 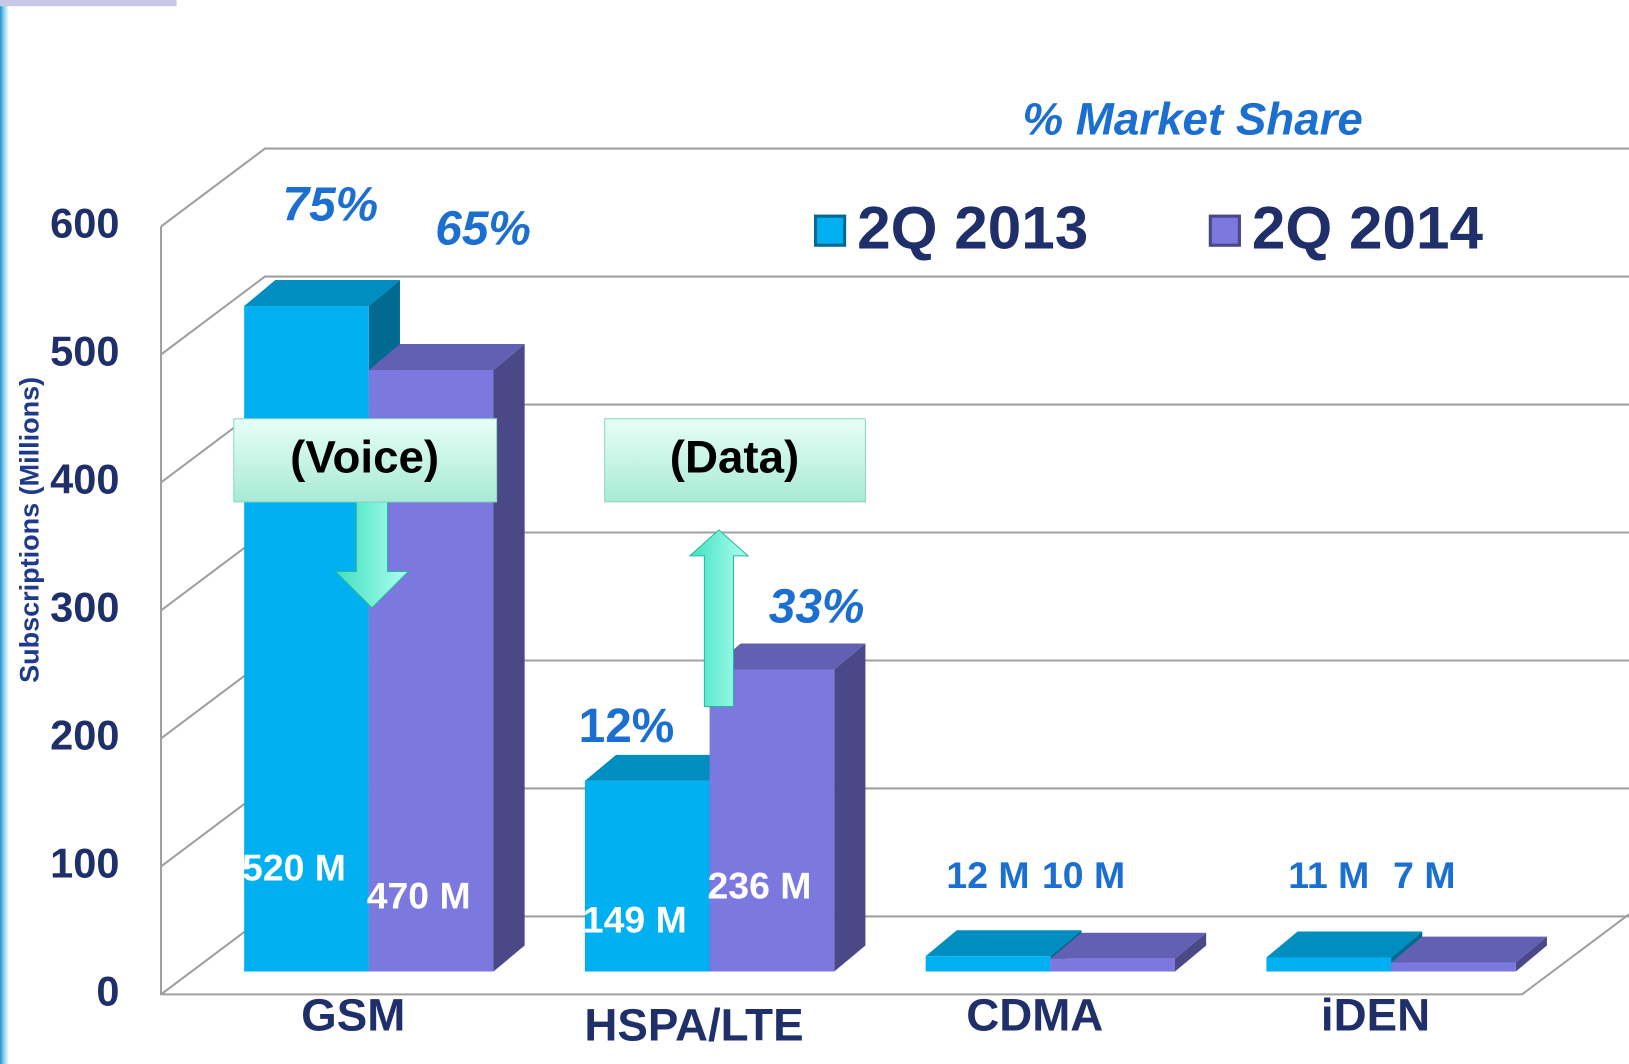 I want to click on market-share-label: 12%, so click(x=627, y=726).